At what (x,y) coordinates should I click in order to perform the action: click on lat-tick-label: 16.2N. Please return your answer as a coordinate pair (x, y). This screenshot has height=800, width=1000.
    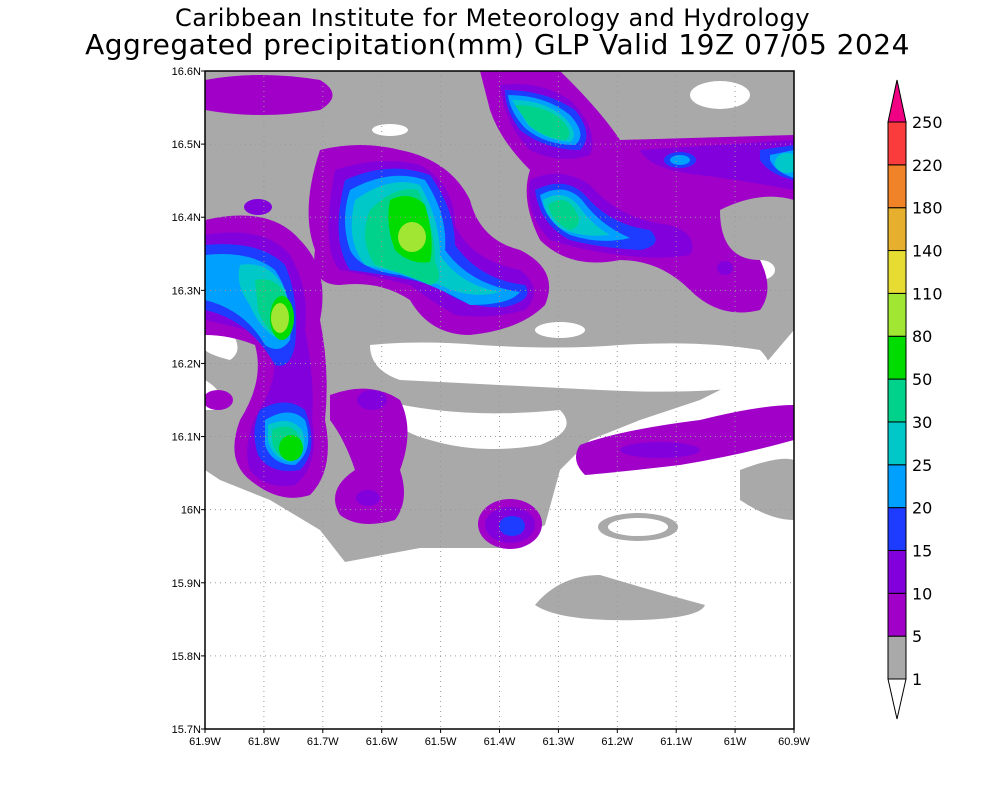
    Looking at the image, I should click on (186, 364).